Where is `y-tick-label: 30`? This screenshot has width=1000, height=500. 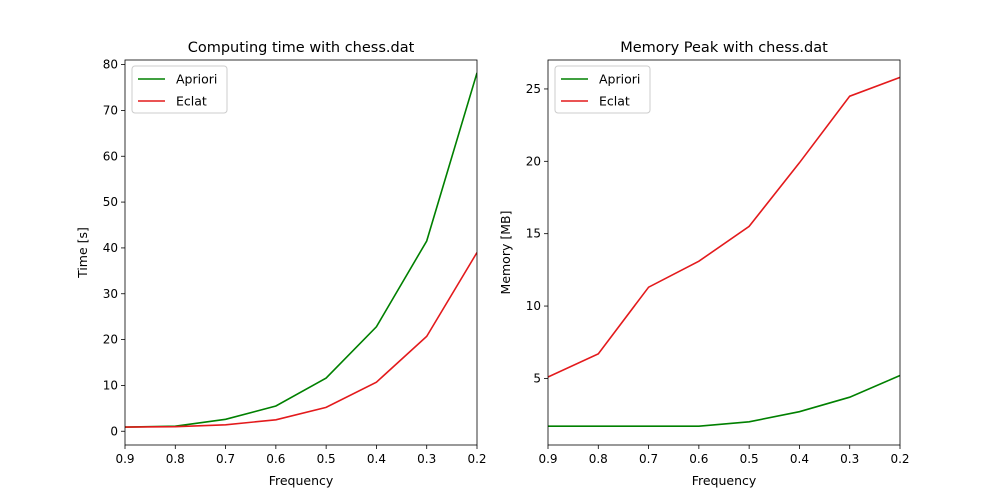
y-tick-label: 30 is located at coordinates (110, 294).